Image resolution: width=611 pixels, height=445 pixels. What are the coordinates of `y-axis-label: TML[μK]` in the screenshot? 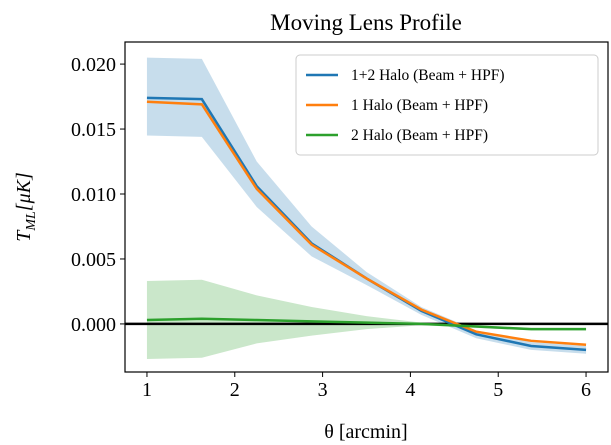 It's located at (26, 207).